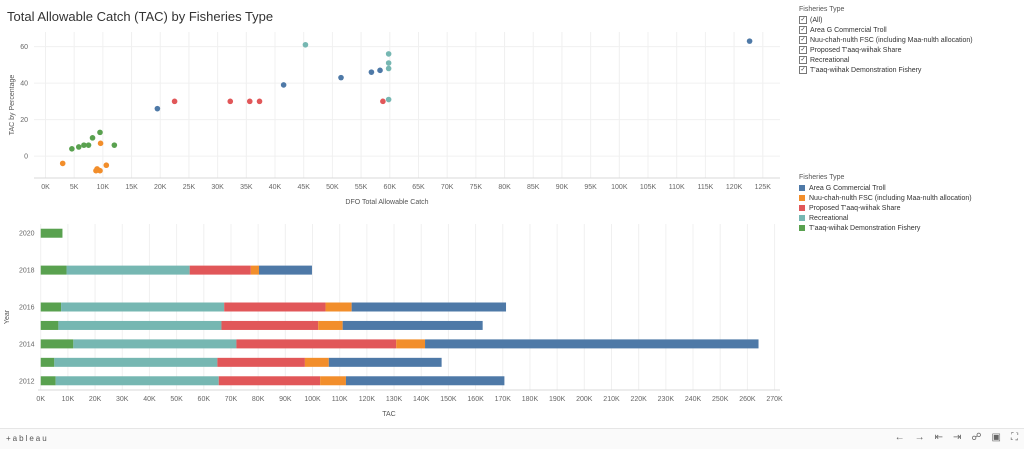 The image size is (1024, 449). Describe the element at coordinates (27, 438) in the screenshot. I see `tableau-logo: +ableau` at that location.